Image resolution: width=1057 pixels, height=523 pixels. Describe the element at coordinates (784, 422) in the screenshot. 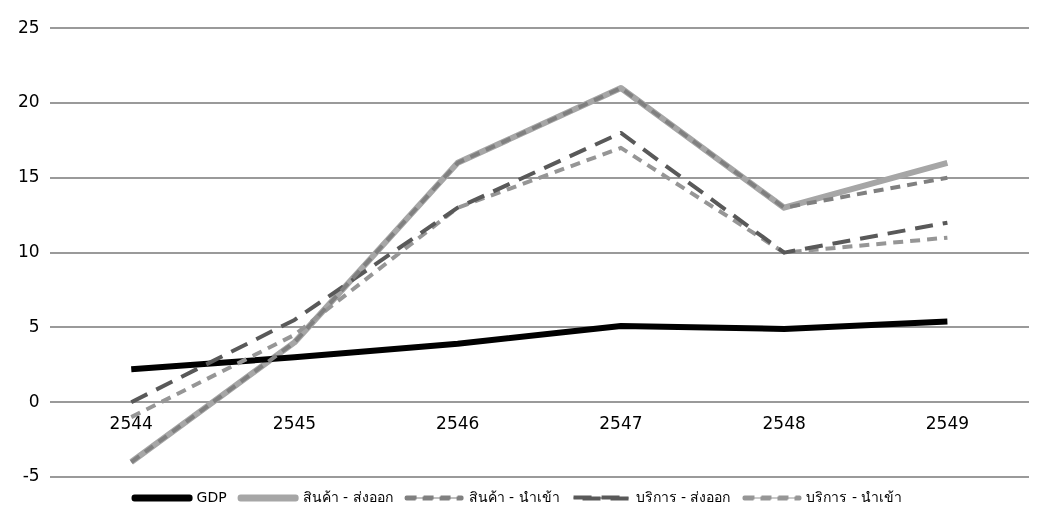

I see `x-tick-label: 2548` at that location.